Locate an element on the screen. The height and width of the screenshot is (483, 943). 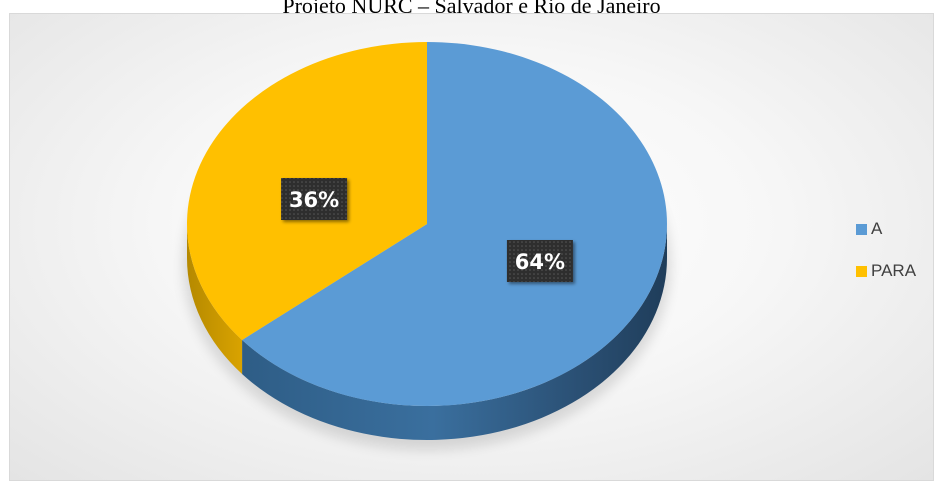
data-label-a: 64% is located at coordinates (539, 260).